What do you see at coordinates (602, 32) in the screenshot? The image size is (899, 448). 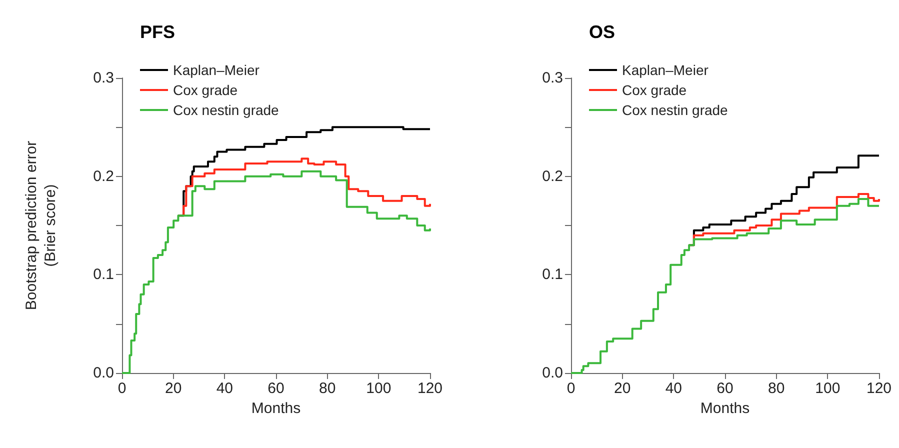 I see `chart-title: OS` at bounding box center [602, 32].